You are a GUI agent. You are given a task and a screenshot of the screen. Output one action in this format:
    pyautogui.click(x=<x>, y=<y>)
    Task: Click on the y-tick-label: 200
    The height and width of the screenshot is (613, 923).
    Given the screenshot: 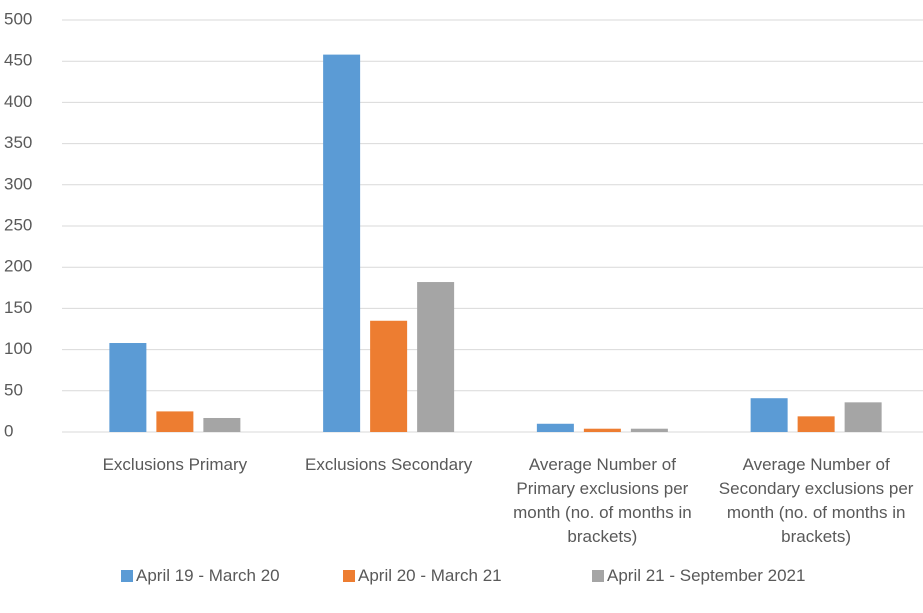 What is the action you would take?
    pyautogui.click(x=18, y=266)
    